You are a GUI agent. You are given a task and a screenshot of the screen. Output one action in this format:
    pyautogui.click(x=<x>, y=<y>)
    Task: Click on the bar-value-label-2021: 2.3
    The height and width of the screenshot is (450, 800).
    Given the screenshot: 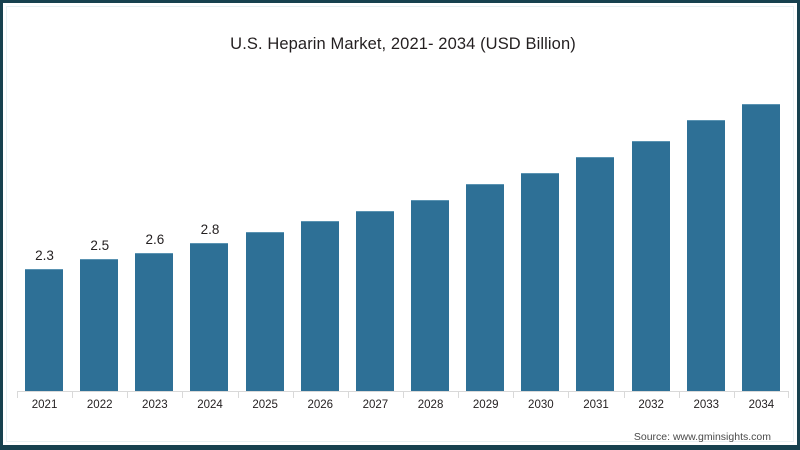 What is the action you would take?
    pyautogui.click(x=44, y=256)
    